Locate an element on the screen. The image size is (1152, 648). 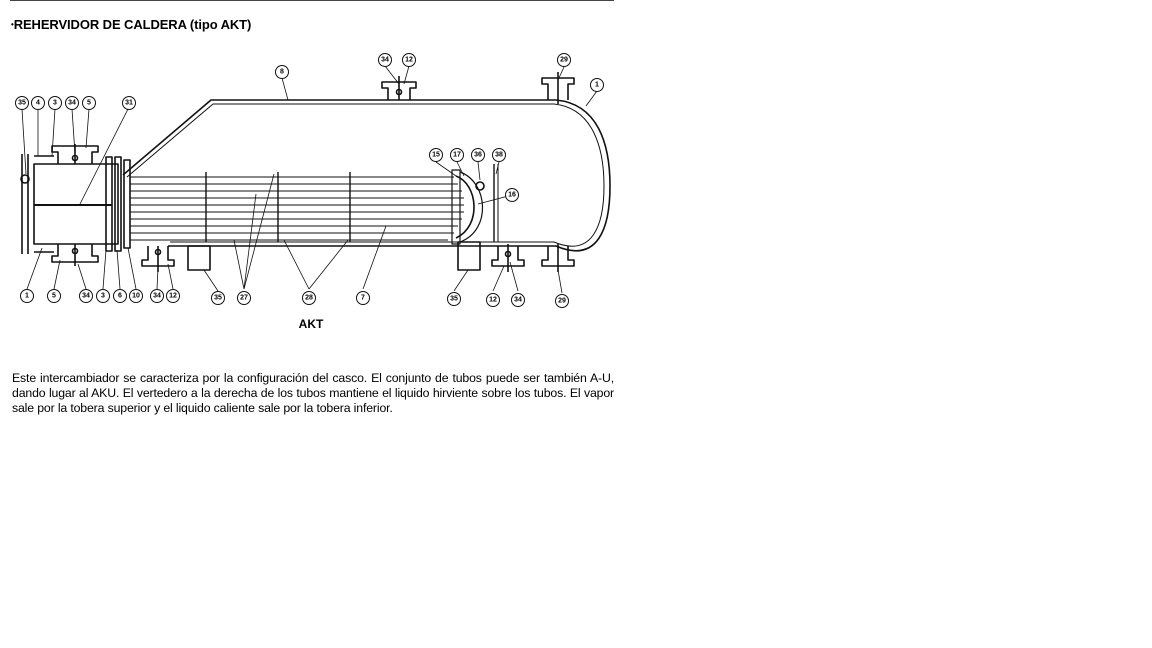
part-label: 8 is located at coordinates (282, 72).